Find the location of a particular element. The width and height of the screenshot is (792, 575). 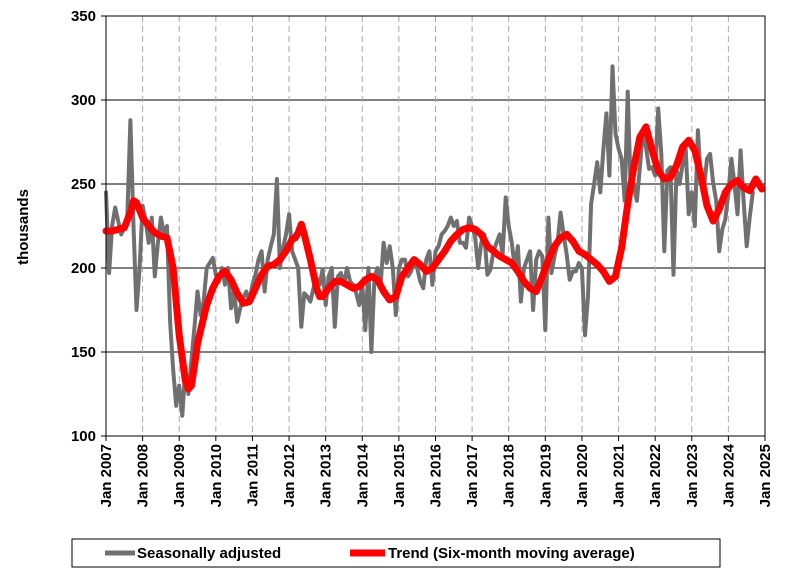

x-tick-label: Jan 2023 is located at coordinates (692, 475).